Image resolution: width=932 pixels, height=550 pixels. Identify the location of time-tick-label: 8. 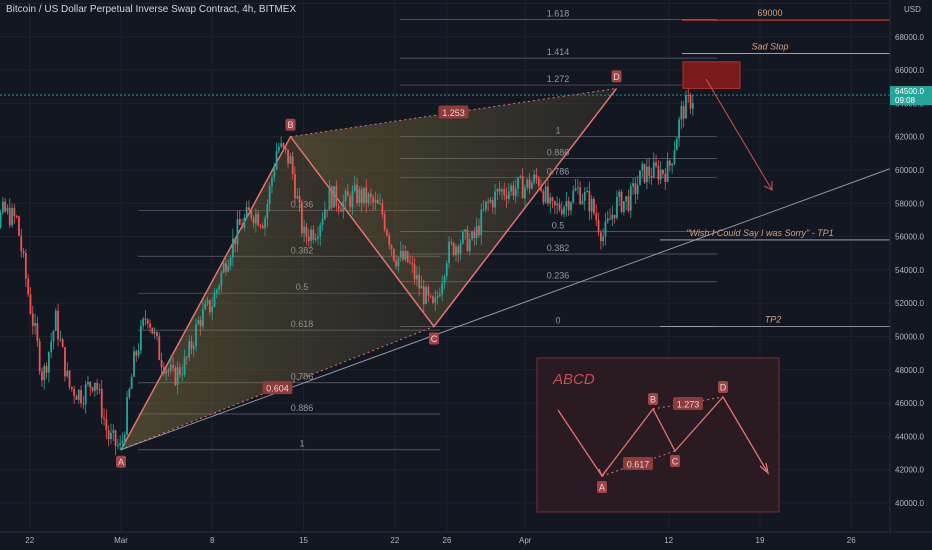
(212, 540).